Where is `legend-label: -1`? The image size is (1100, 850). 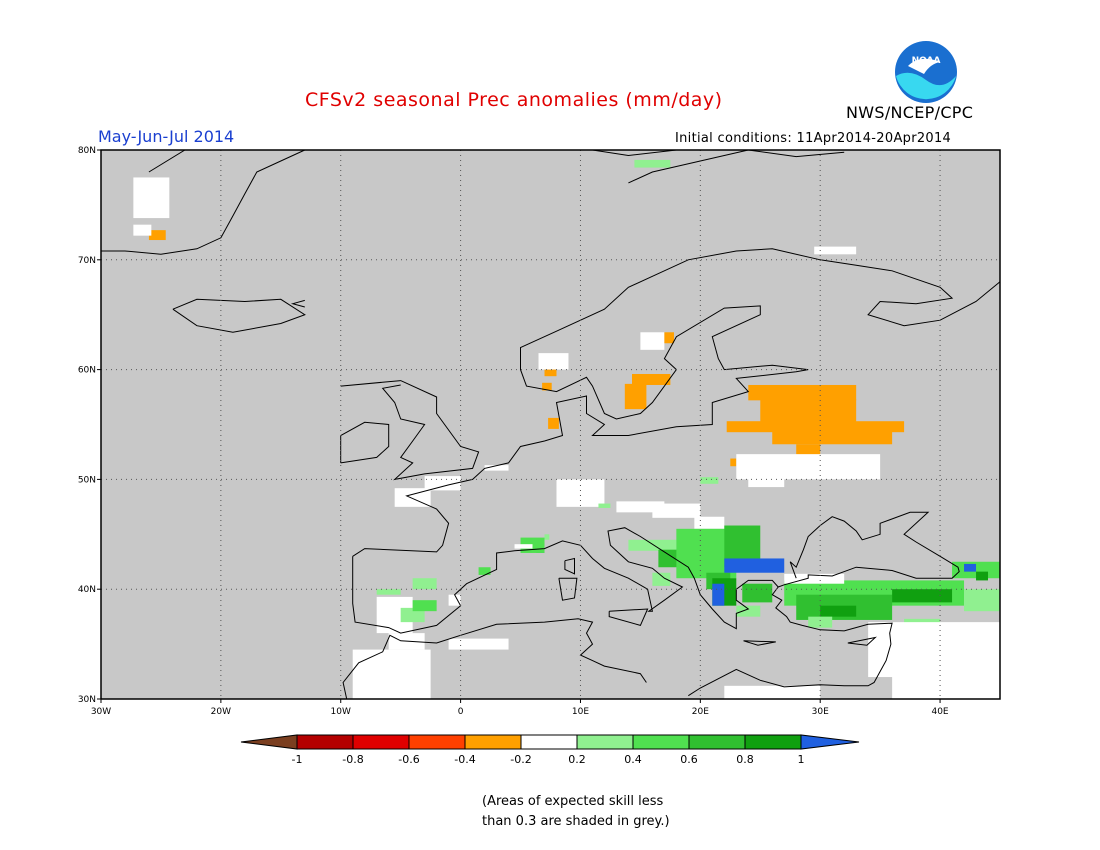
legend-label: -1 is located at coordinates (297, 759).